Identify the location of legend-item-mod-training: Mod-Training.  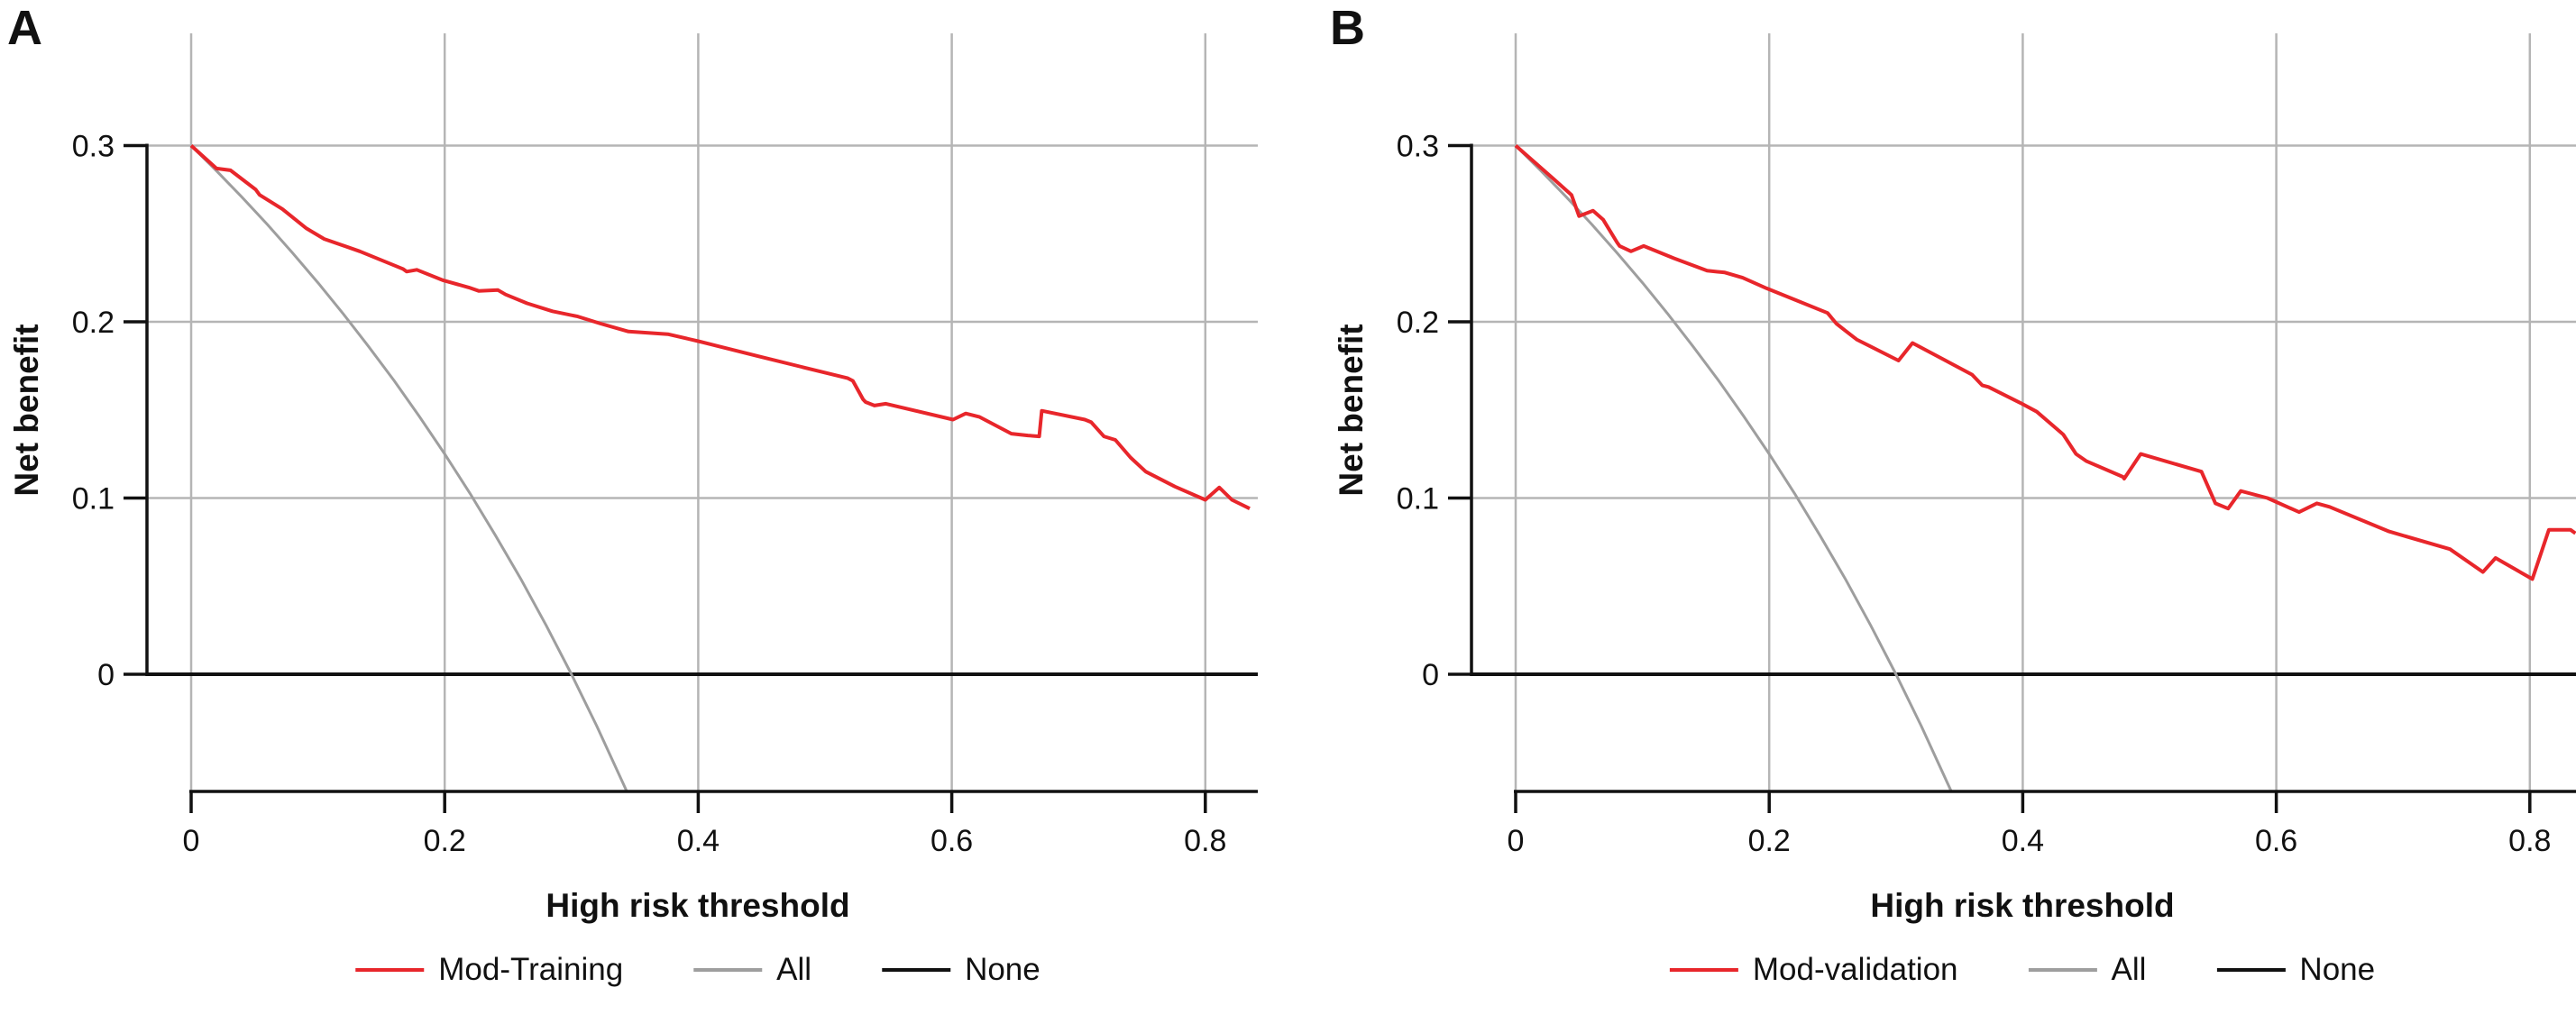
(489, 970).